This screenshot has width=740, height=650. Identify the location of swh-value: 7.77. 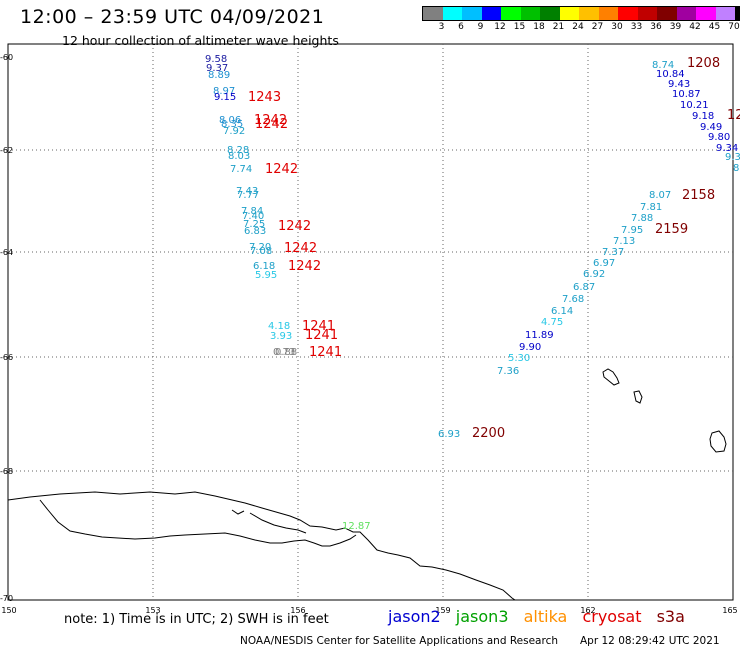
(248, 195).